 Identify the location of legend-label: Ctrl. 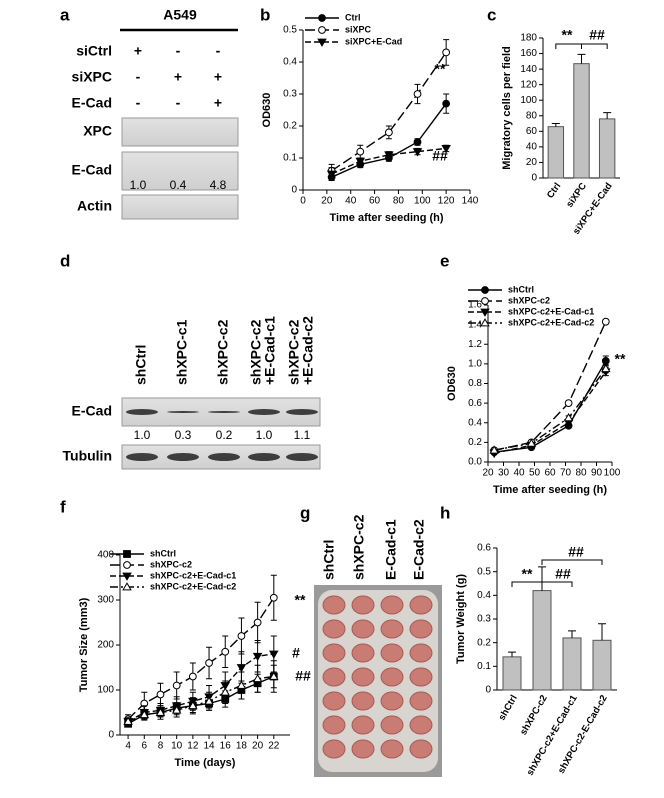
(353, 17).